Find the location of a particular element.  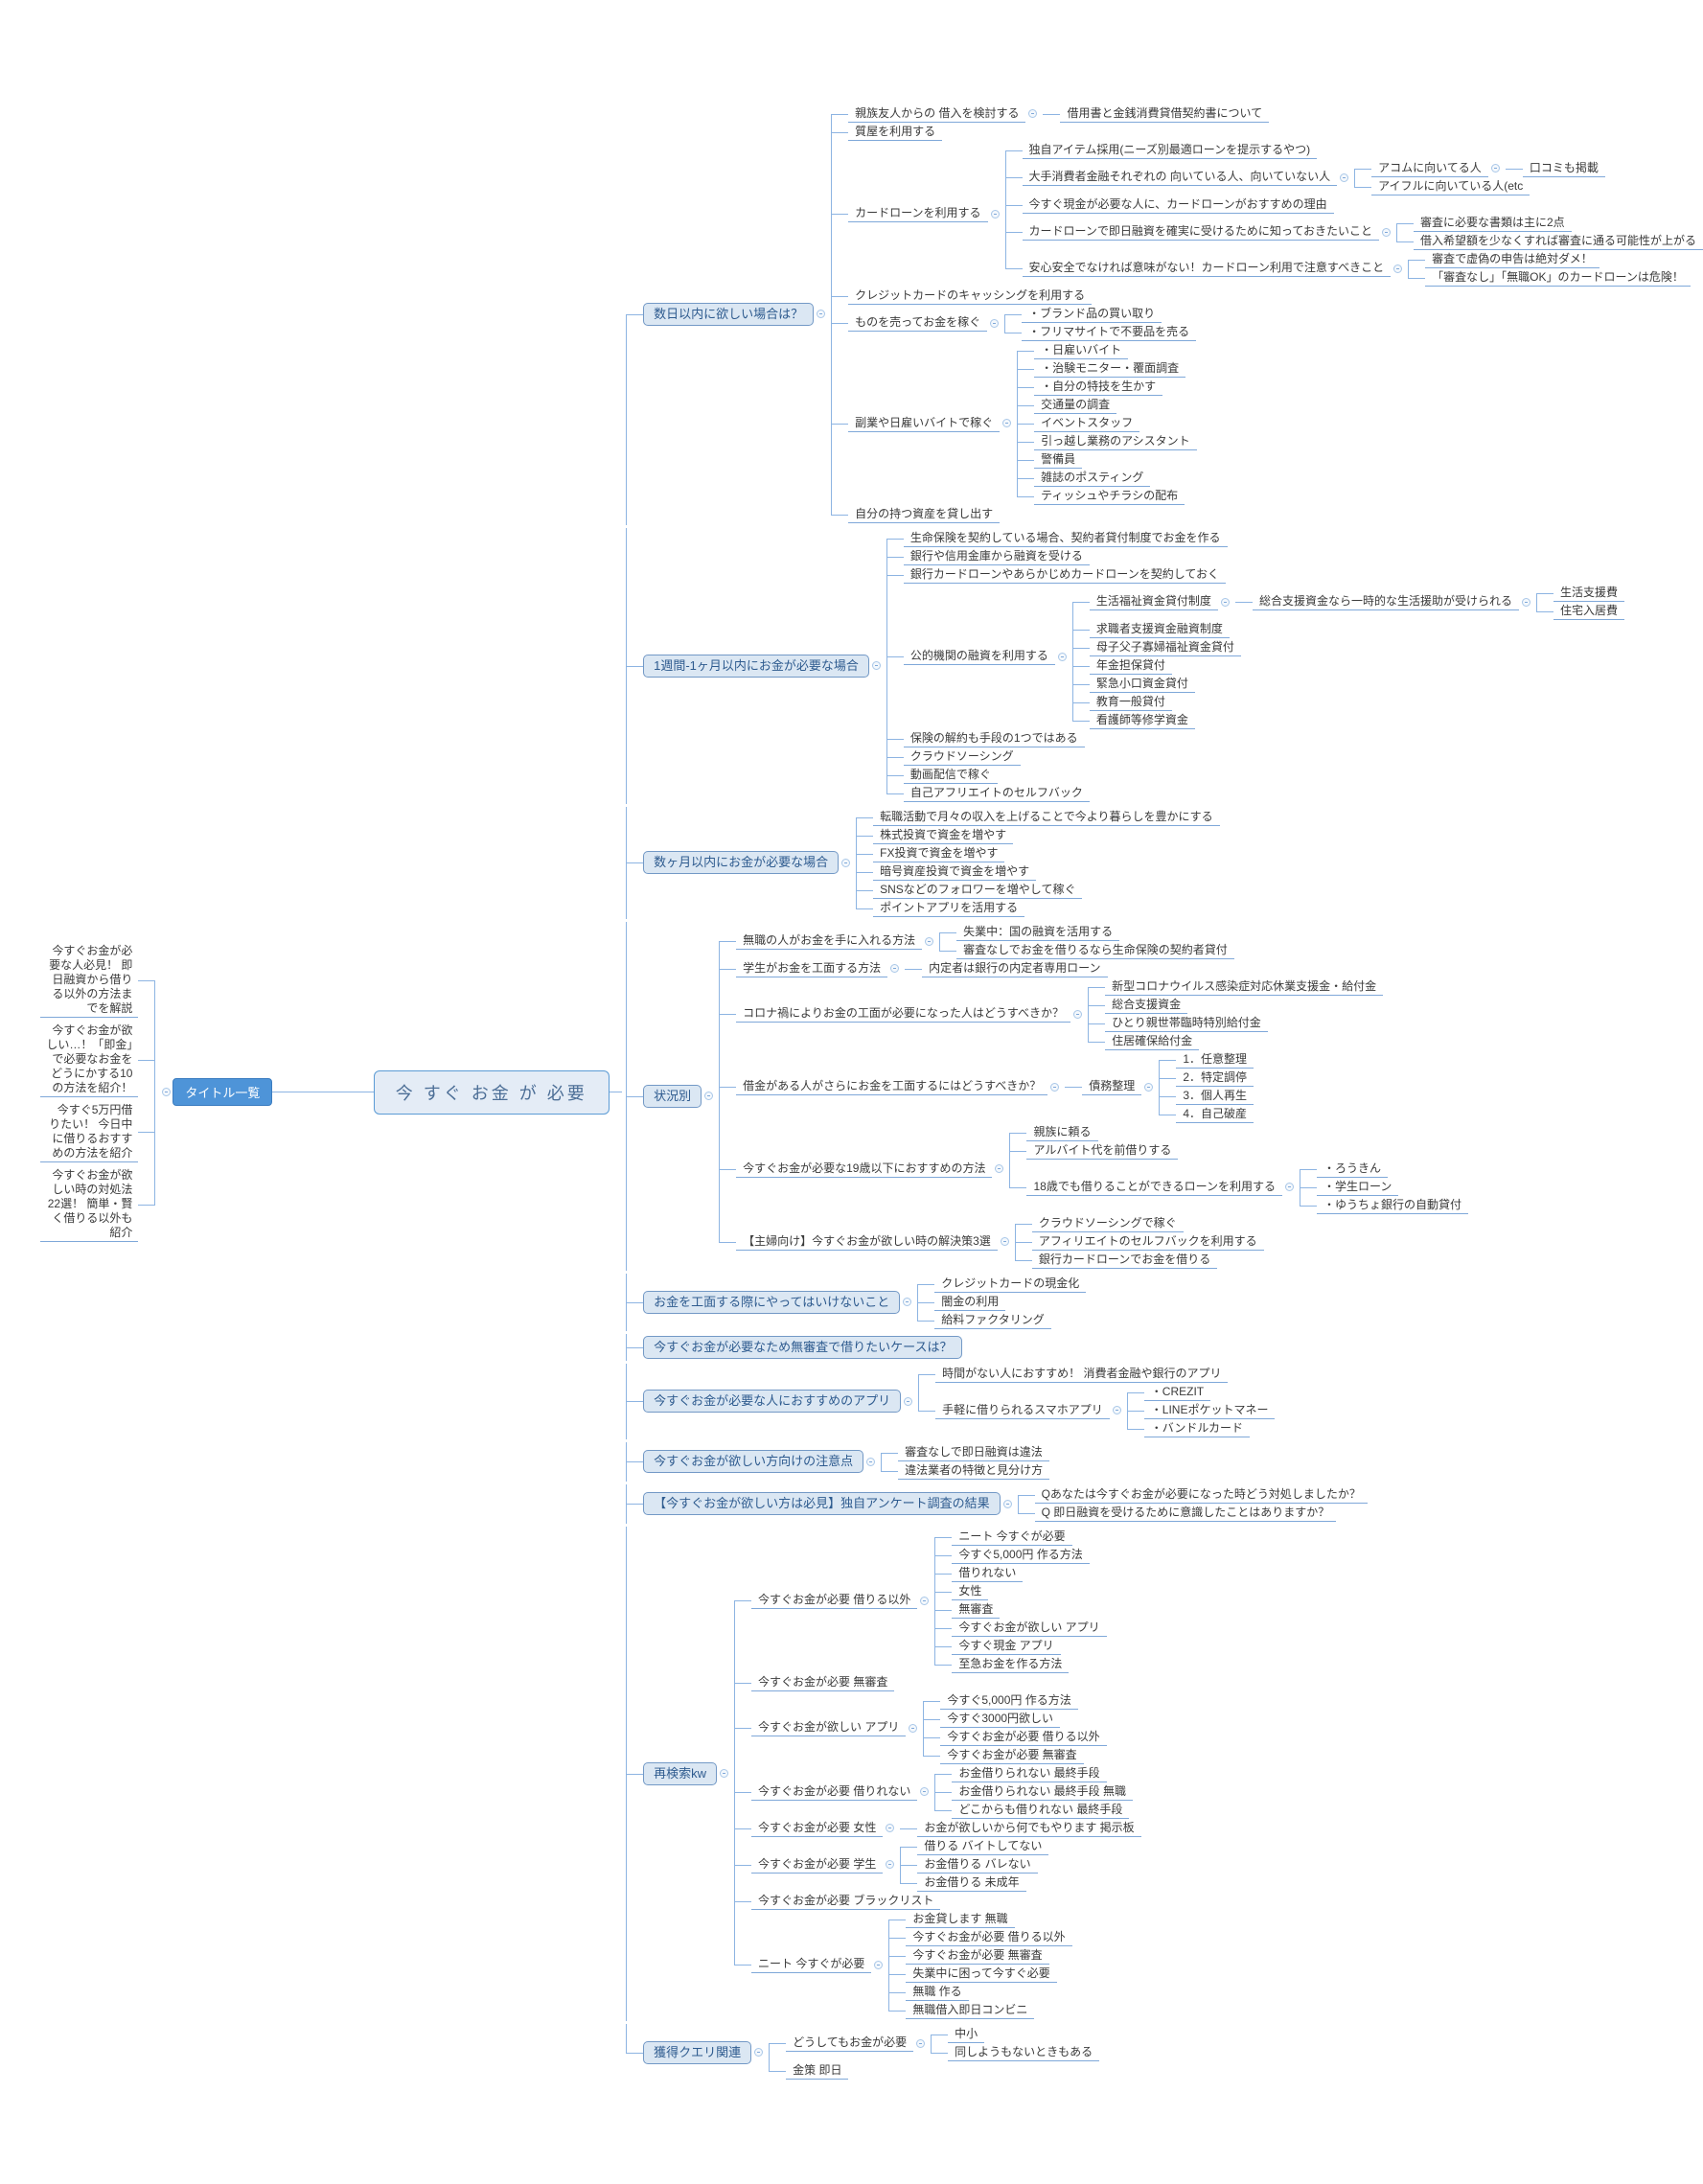

topic-label: 今すぐお金が必要 ブラックリスト is located at coordinates (846, 1902).